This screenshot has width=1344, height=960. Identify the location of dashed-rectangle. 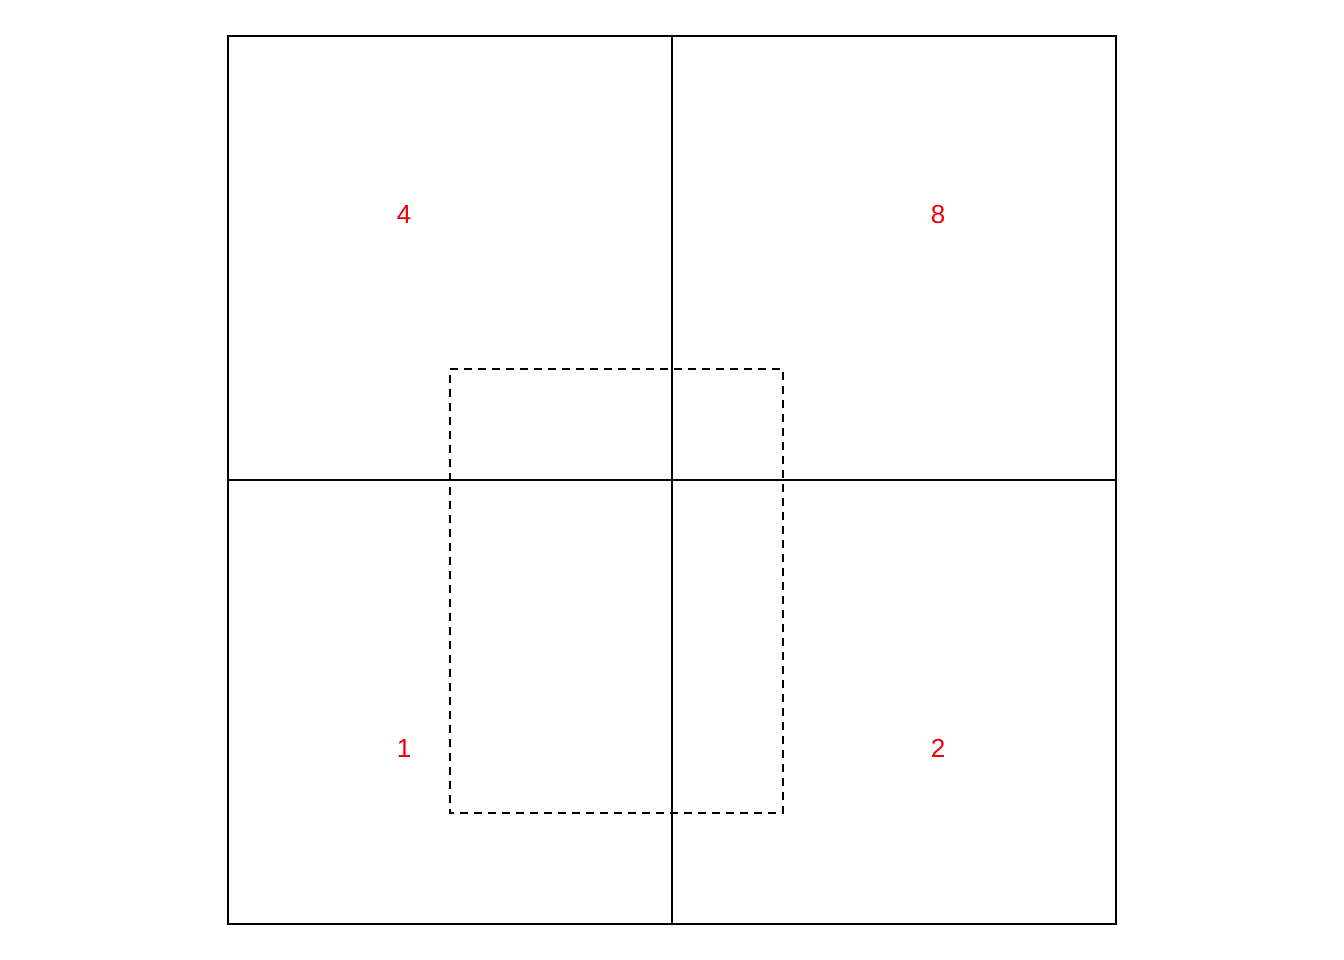
(616, 591).